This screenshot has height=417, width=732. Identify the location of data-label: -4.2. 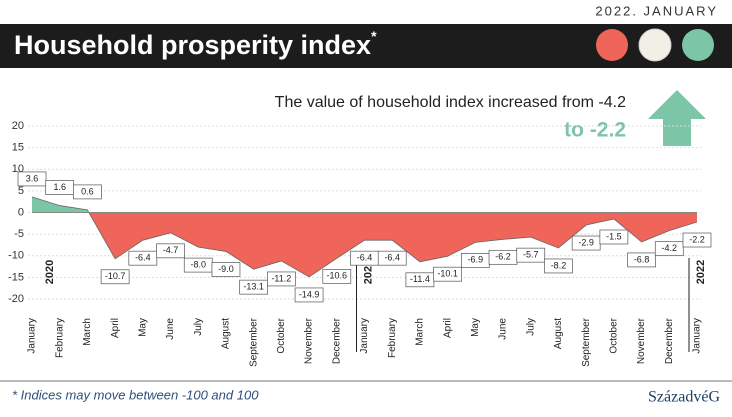
(670, 248).